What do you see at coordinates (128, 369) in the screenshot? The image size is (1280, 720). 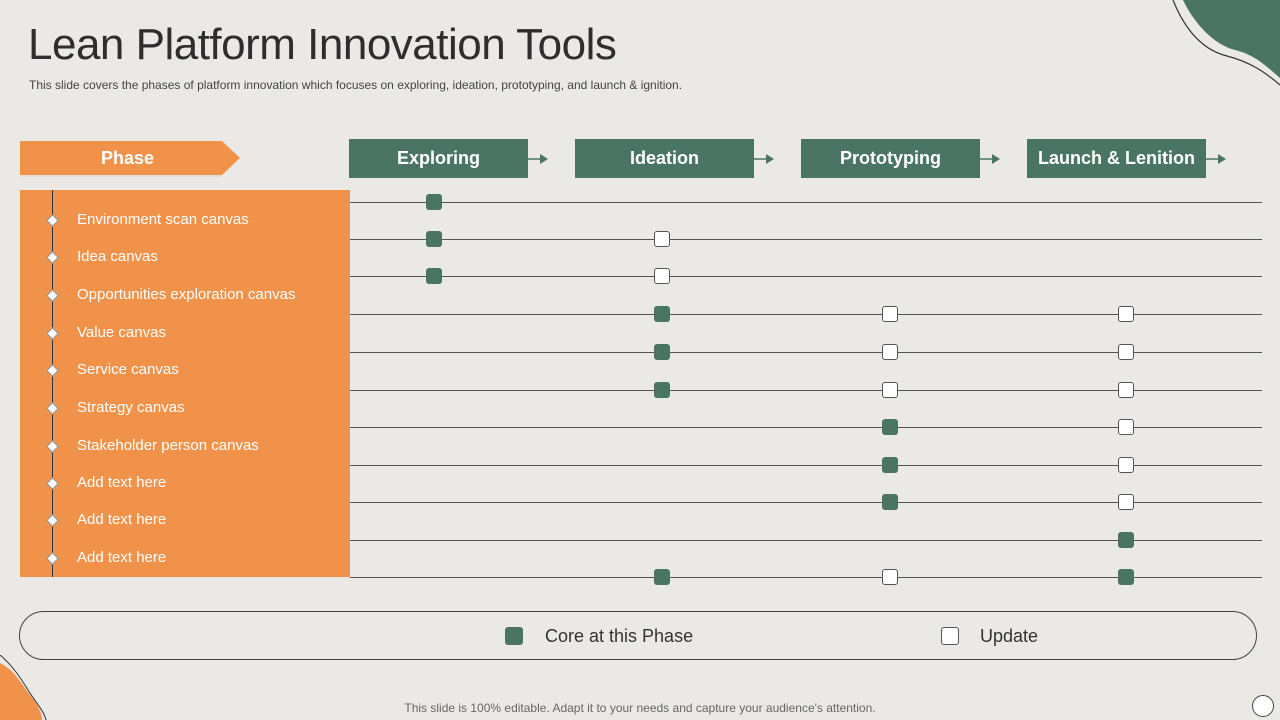 I see `item-label: Service canvas` at bounding box center [128, 369].